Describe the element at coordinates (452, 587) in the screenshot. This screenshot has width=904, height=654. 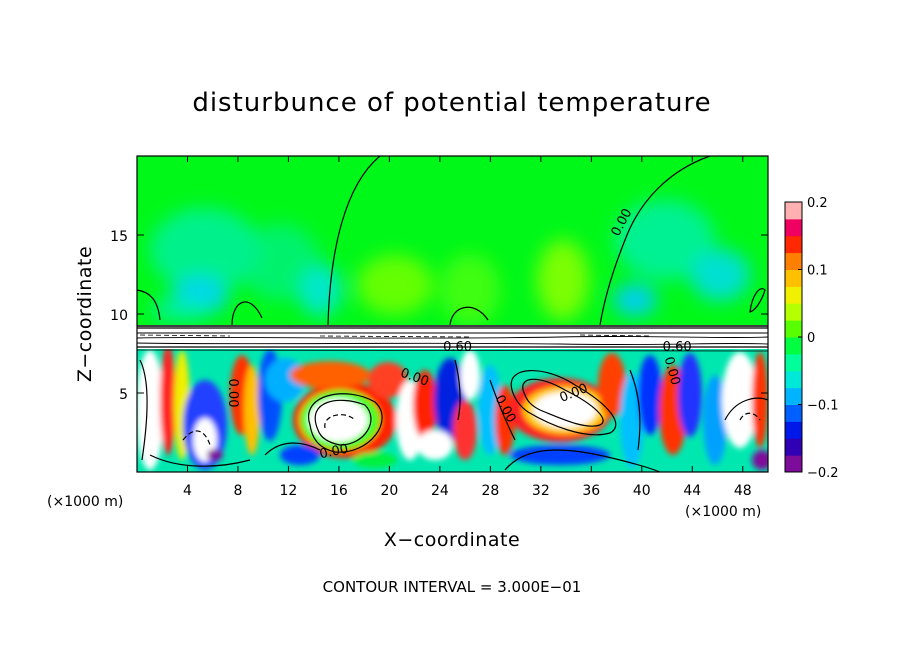
I see `contour-interval-note: CONTOUR INTERVAL = 3.000E−01` at that location.